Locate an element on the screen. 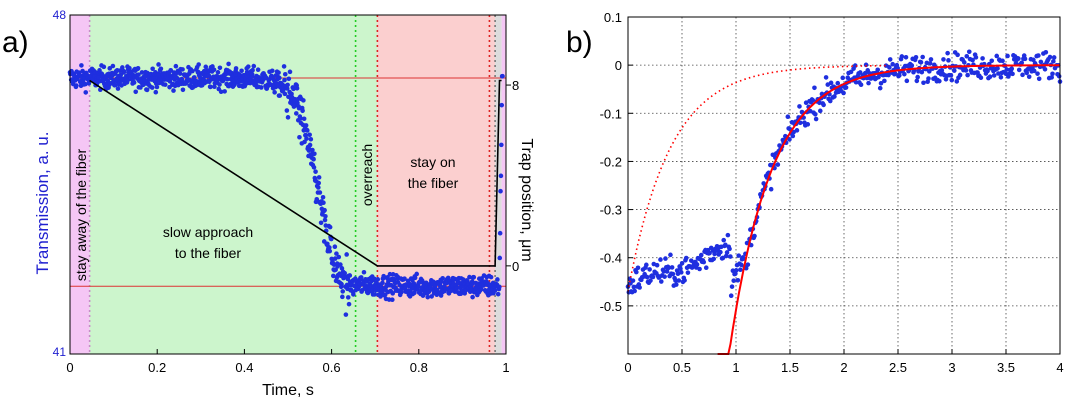 The image size is (1067, 401). x-tick-label: 1 is located at coordinates (505, 367).